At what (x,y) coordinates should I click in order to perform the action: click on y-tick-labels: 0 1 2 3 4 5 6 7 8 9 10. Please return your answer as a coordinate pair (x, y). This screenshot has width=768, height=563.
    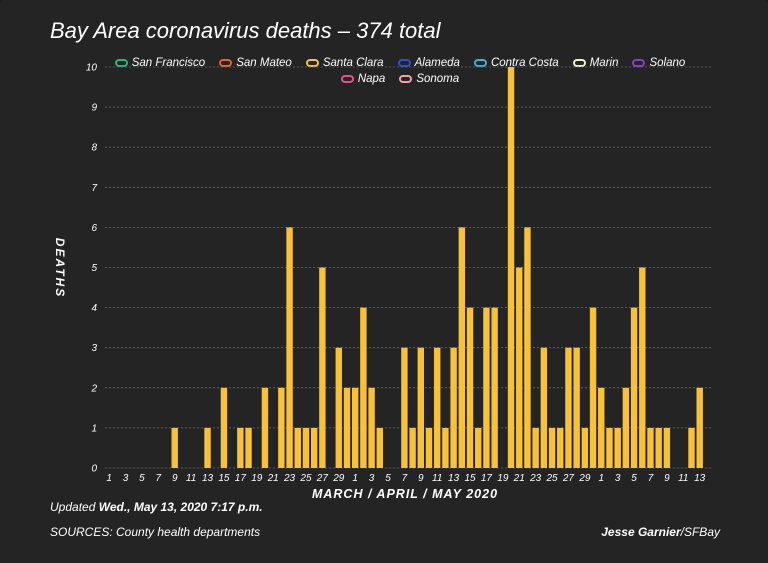
    Looking at the image, I should click on (92, 269).